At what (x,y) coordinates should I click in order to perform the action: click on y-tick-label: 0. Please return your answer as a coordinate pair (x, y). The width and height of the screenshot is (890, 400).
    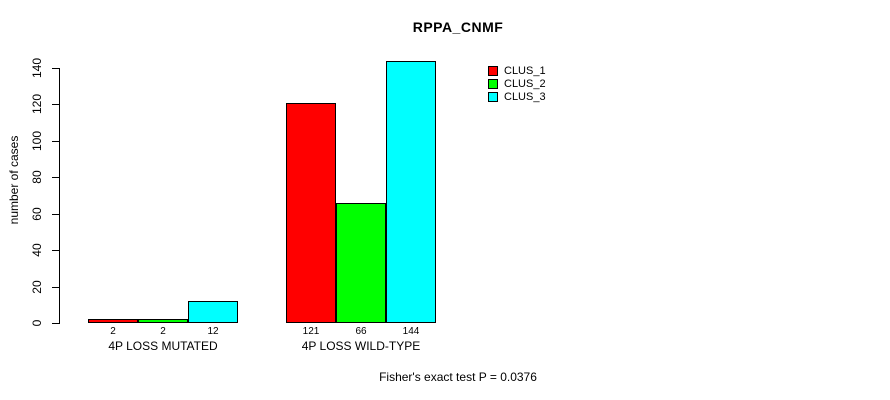
    Looking at the image, I should click on (37, 323).